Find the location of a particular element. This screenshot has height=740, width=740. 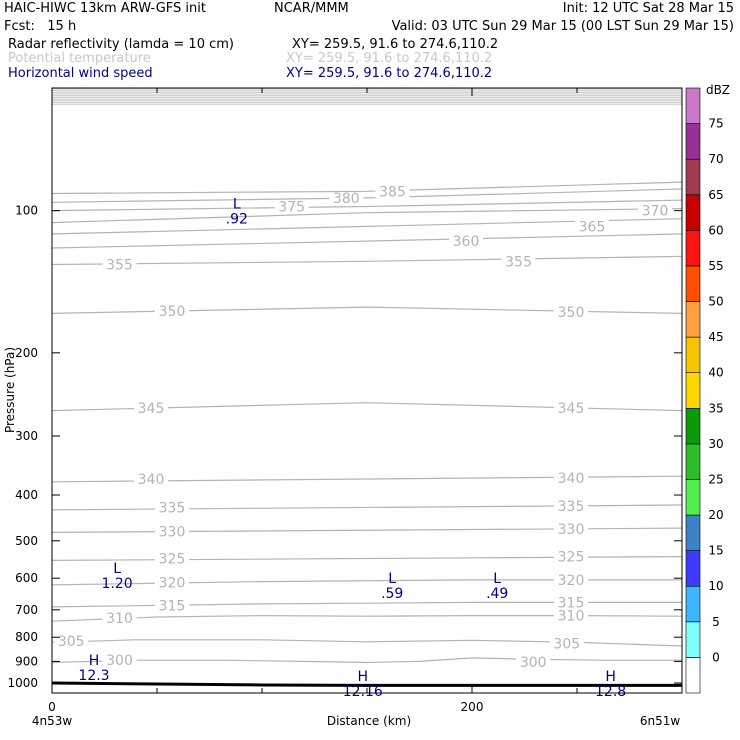

y-tick-label: 500 is located at coordinates (26, 541).